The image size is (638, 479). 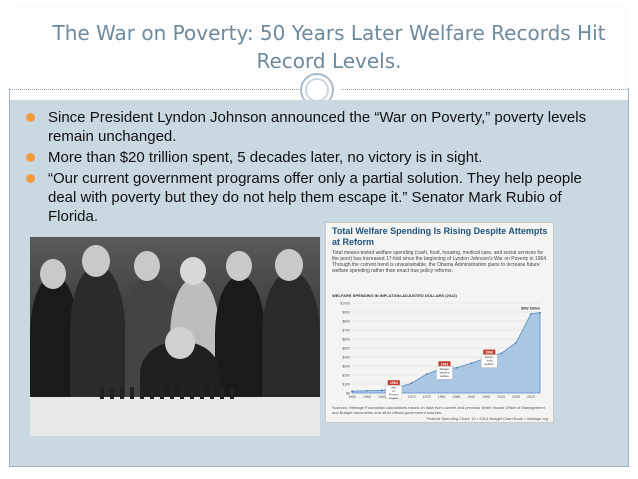 What do you see at coordinates (346, 367) in the screenshot?
I see `y-tick-label: $300` at bounding box center [346, 367].